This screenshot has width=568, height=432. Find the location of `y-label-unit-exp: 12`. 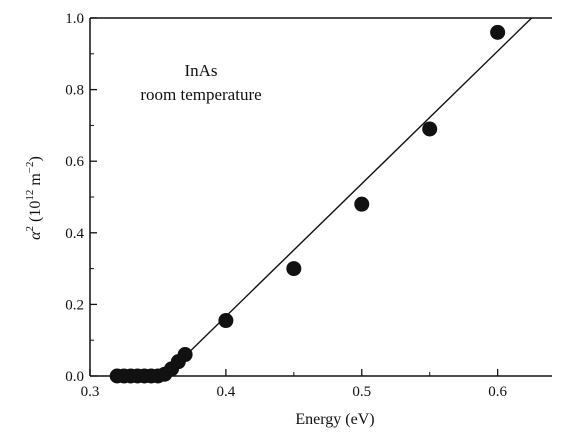

y-label-unit-exp: 12 is located at coordinates (30, 195).